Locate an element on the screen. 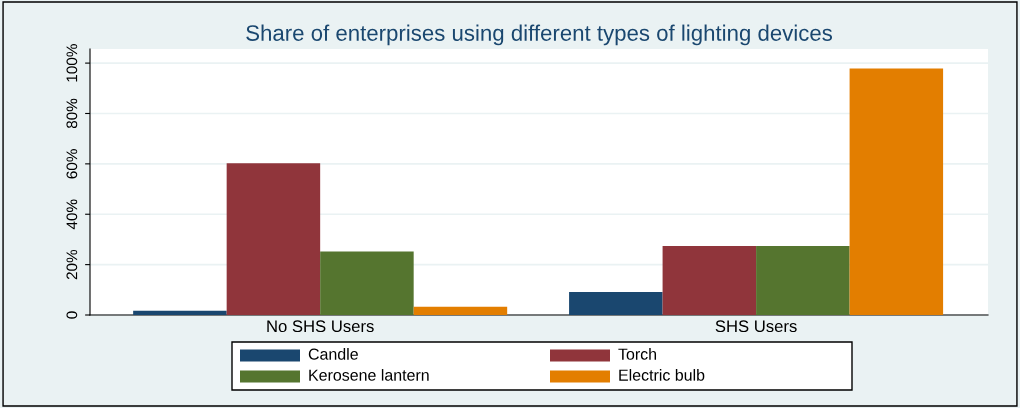  legend-label: Kerosene lantern is located at coordinates (369, 375).